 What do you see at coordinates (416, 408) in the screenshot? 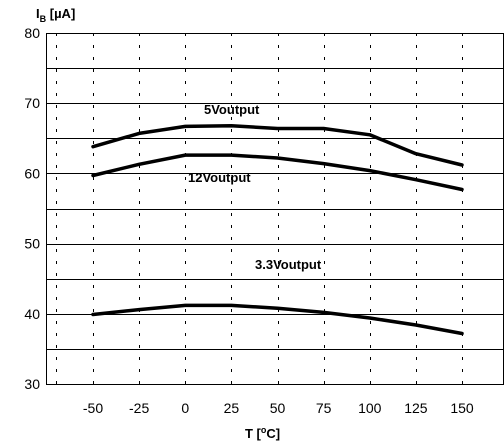
I see `x-tick-label: 125` at bounding box center [416, 408].